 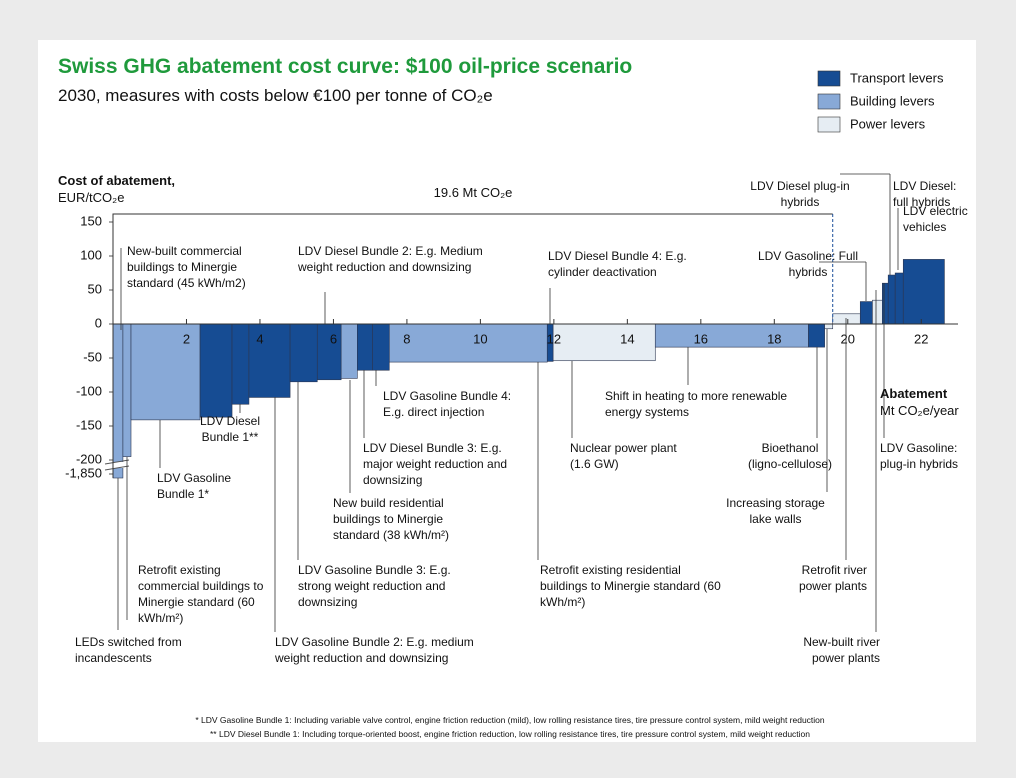 I want to click on y-tick-label: 100, so click(x=91, y=254).